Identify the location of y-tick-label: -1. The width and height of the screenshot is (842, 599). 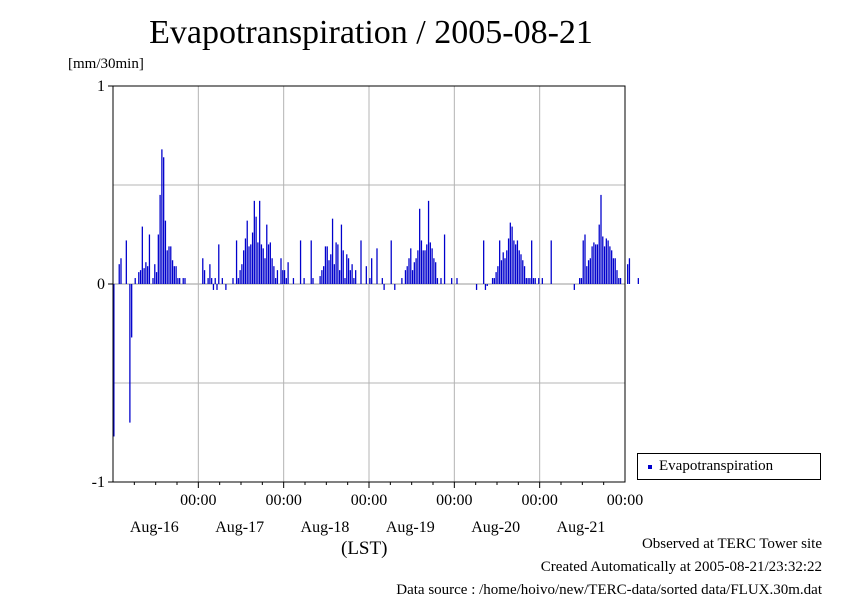
(98, 482).